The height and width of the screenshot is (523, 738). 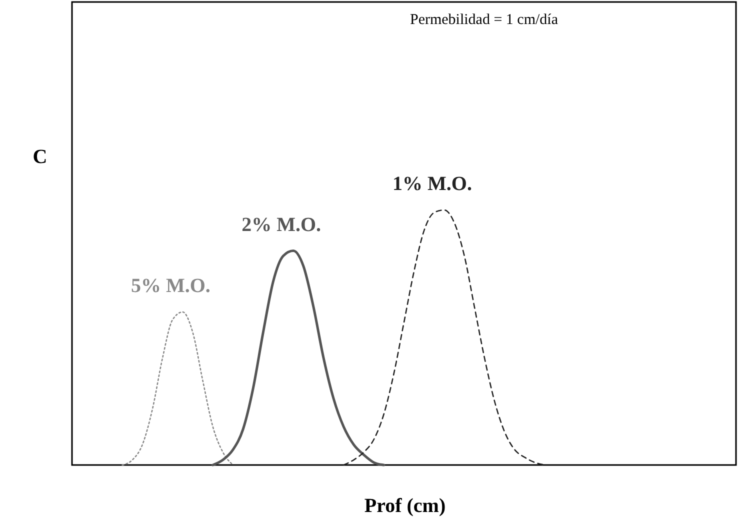 What do you see at coordinates (40, 157) in the screenshot?
I see `y-axis-title: C` at bounding box center [40, 157].